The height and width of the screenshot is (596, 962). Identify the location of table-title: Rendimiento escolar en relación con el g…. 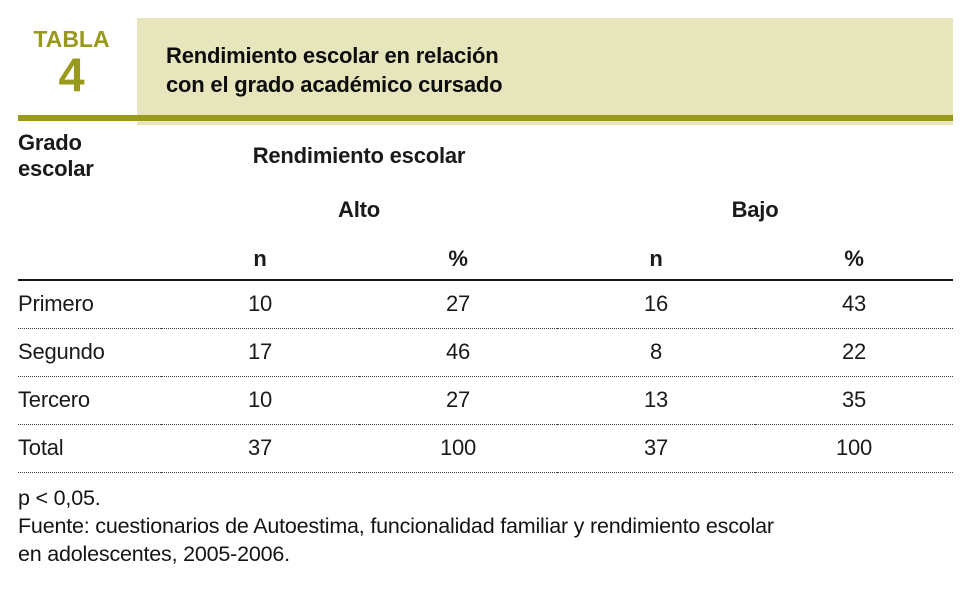
(334, 70).